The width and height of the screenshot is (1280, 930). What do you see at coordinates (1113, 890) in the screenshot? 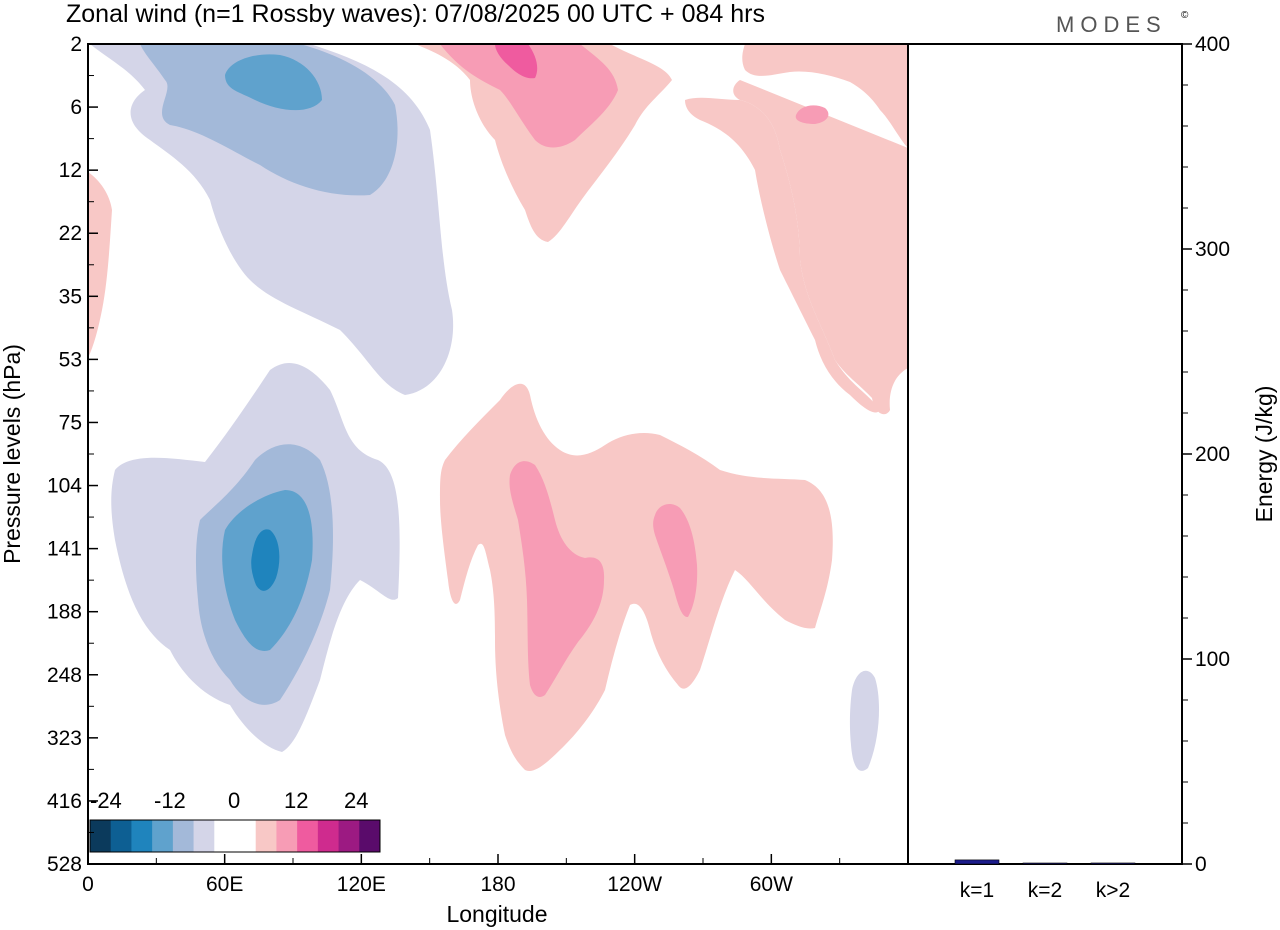
I see `energy-category-label: k>2` at bounding box center [1113, 890].